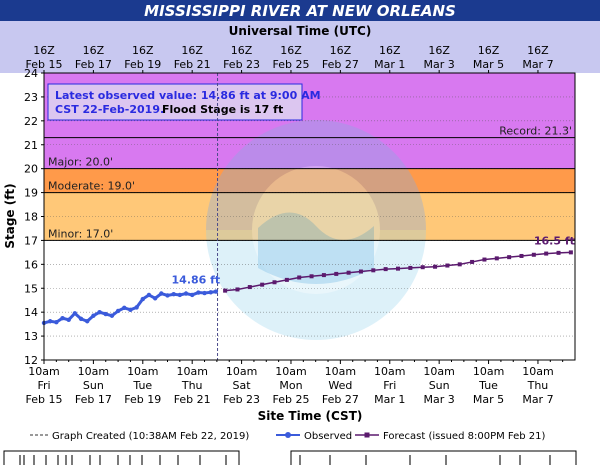  Describe the element at coordinates (537, 64) in the screenshot. I see `utc-tick-label: Mar 7` at that location.